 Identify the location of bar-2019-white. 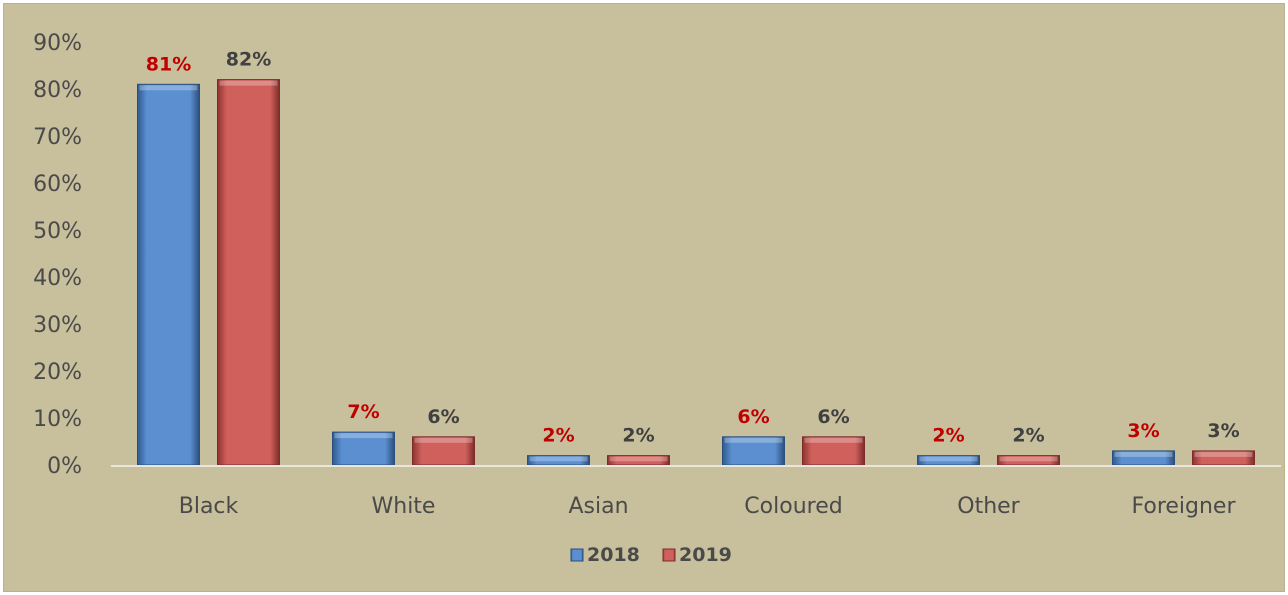
(443, 451).